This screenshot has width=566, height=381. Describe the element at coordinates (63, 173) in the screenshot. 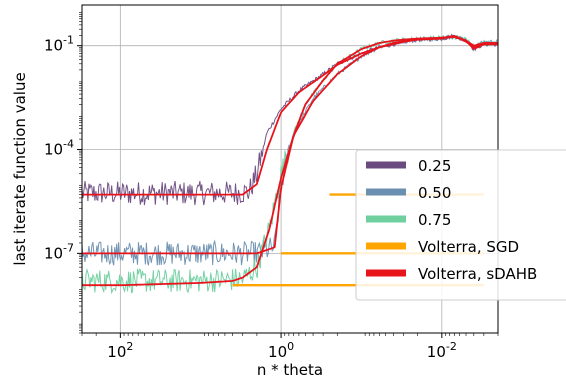

I see `y-ticks: 10⁻¹ 10⁻⁴ 10⁻⁷` at that location.